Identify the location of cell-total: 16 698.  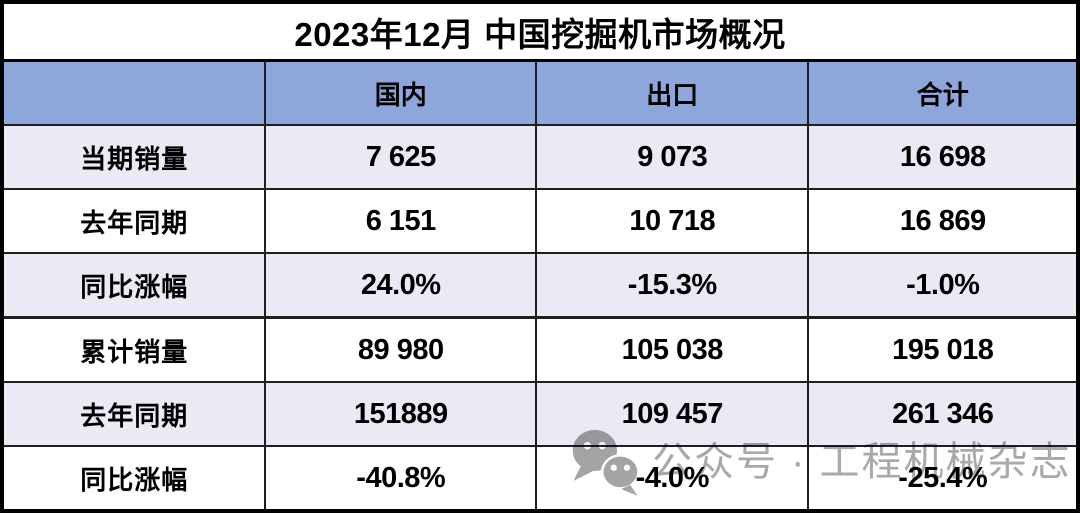
(941, 157).